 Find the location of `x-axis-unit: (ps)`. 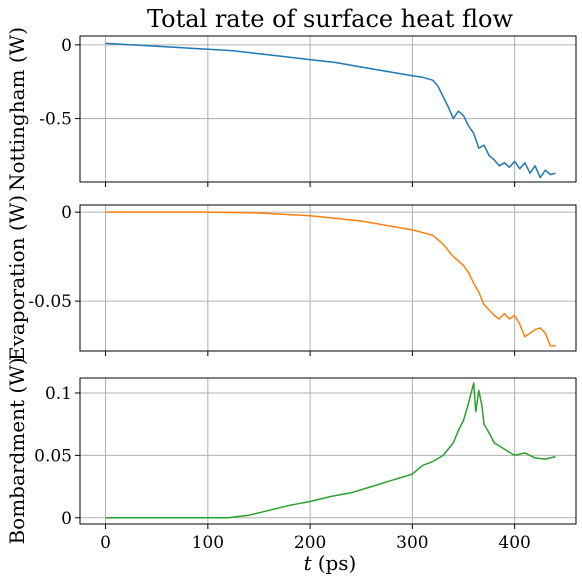

x-axis-unit: (ps) is located at coordinates (337, 563).